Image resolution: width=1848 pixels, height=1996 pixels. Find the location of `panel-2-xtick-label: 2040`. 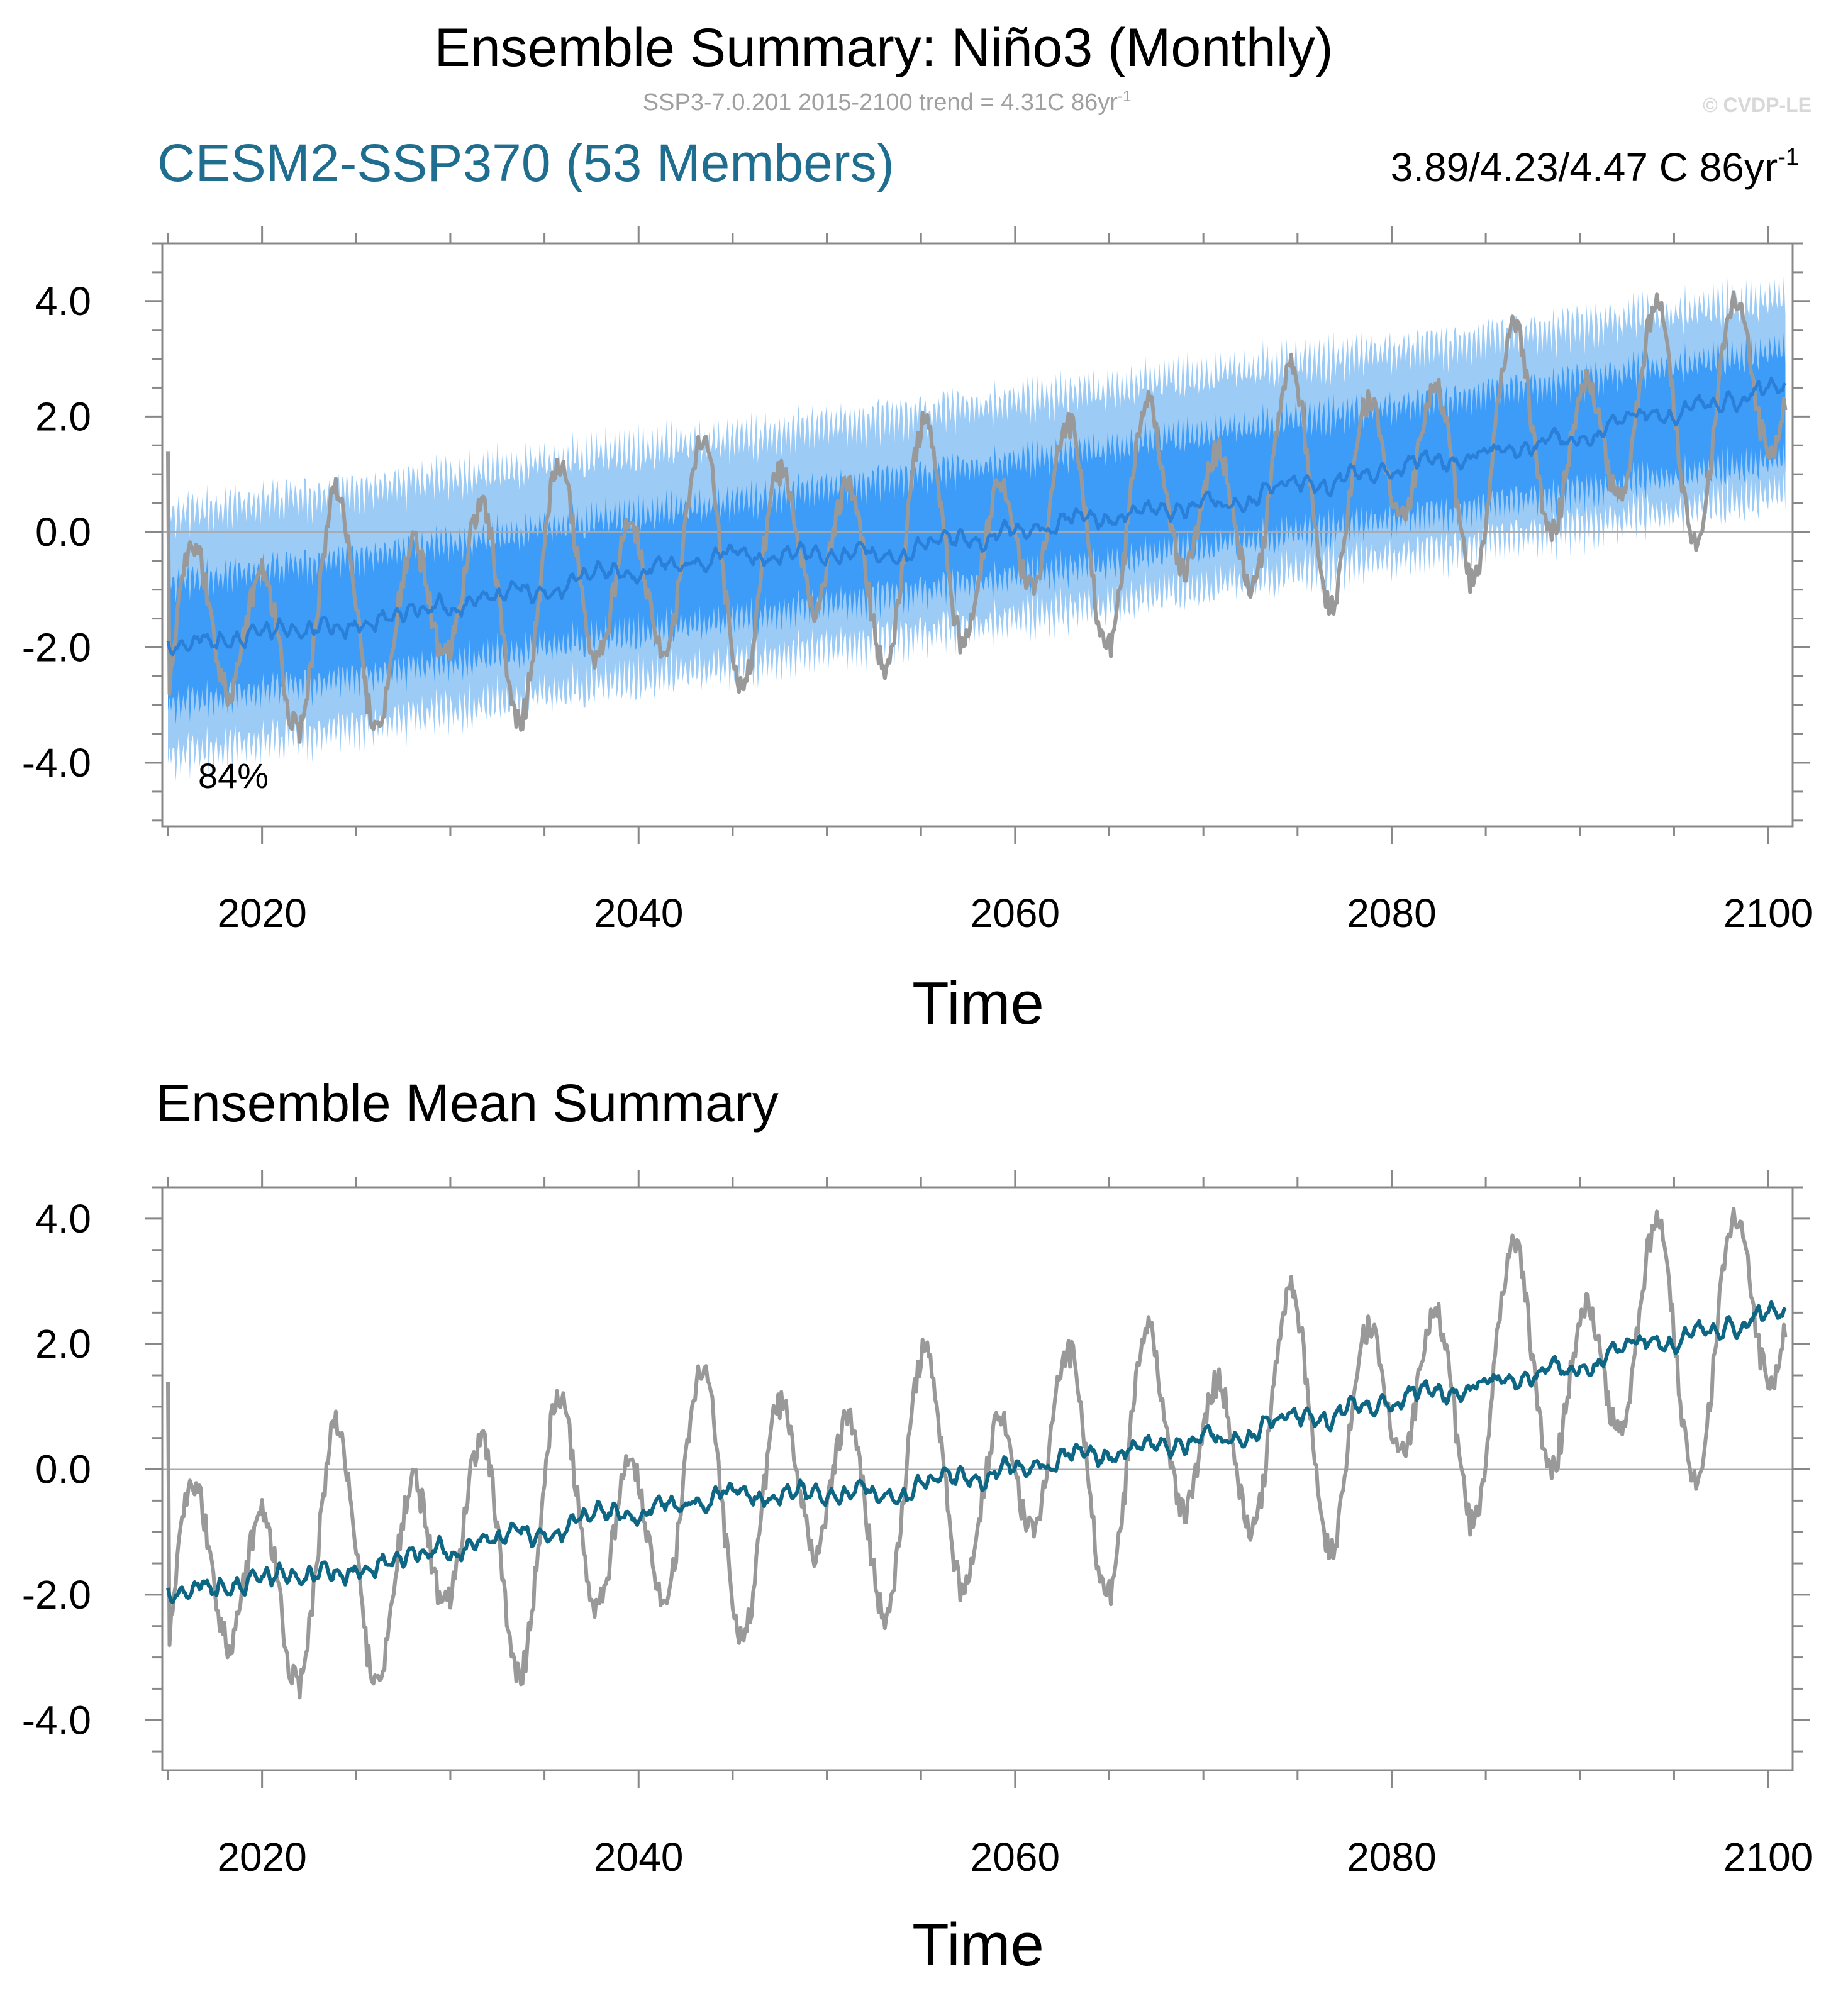

panel-2-xtick-label: 2040 is located at coordinates (638, 1857).